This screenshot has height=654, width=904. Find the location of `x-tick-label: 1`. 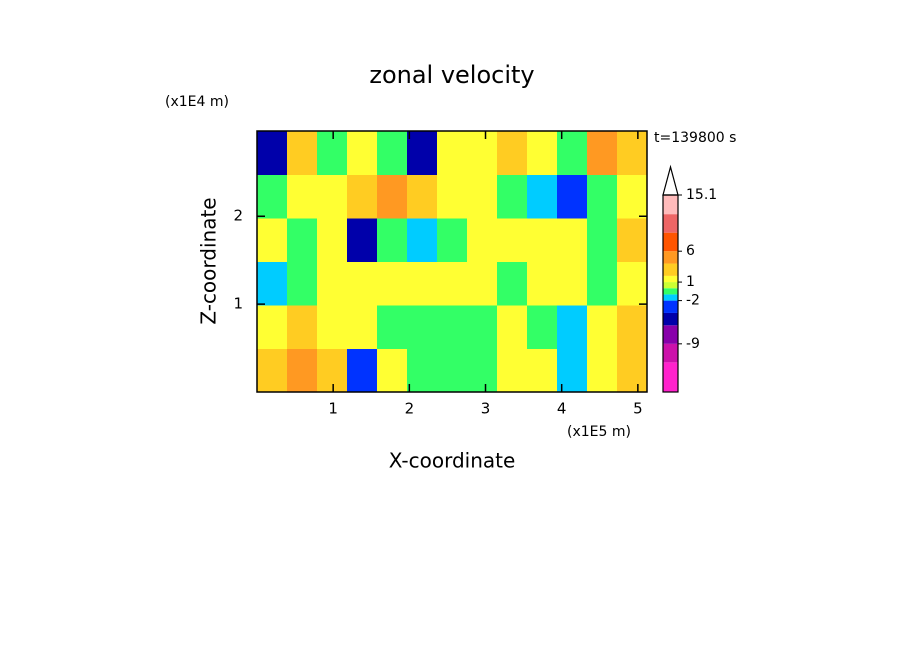

x-tick-label: 1 is located at coordinates (333, 409).